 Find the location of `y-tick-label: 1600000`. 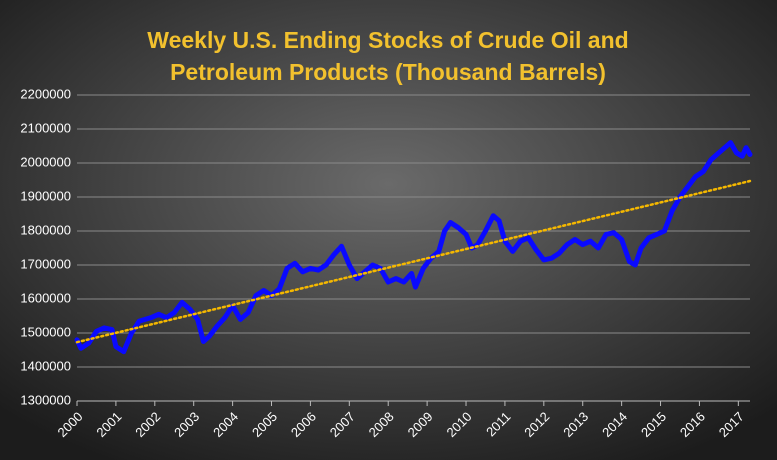

y-tick-label: 1600000 is located at coordinates (45, 297).